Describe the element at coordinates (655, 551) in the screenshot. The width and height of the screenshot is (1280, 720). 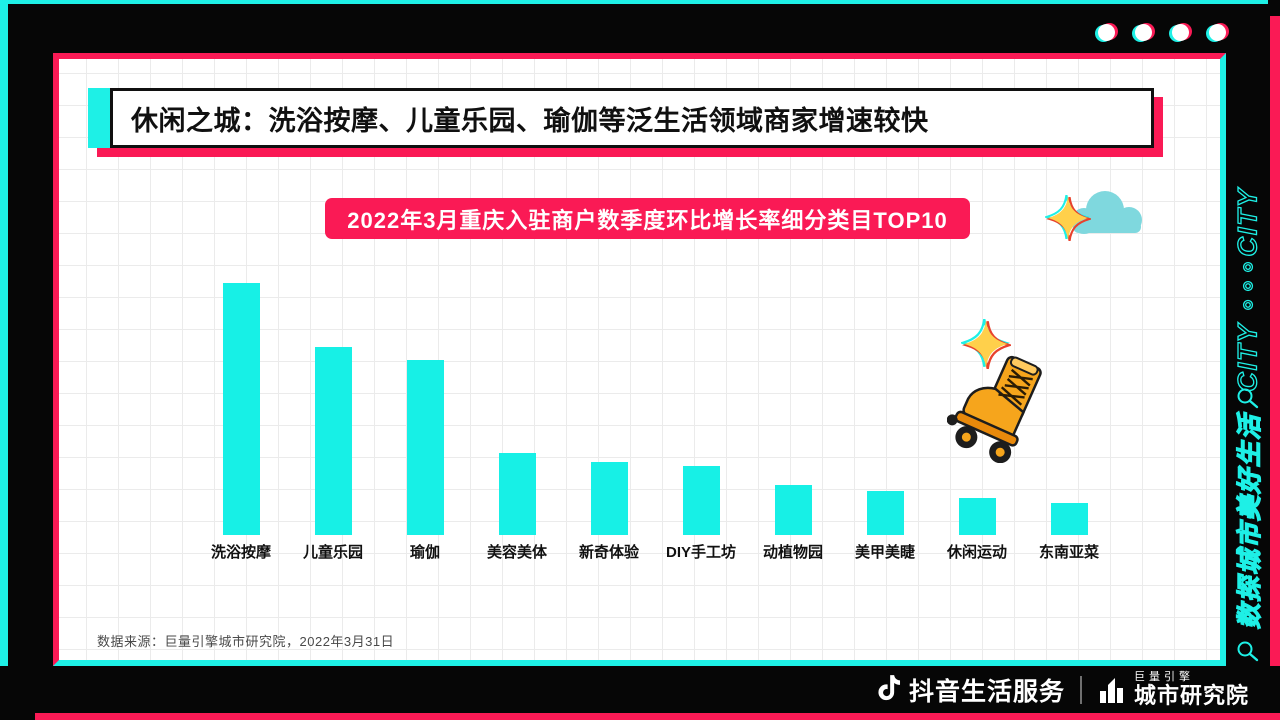
I see `chart-labels: 洗浴按摩 儿童乐园 瑜伽 美容美体 新奇体验 DIY手工坊 动植物园 美甲美睫 休闲运动 东南亚菜` at that location.